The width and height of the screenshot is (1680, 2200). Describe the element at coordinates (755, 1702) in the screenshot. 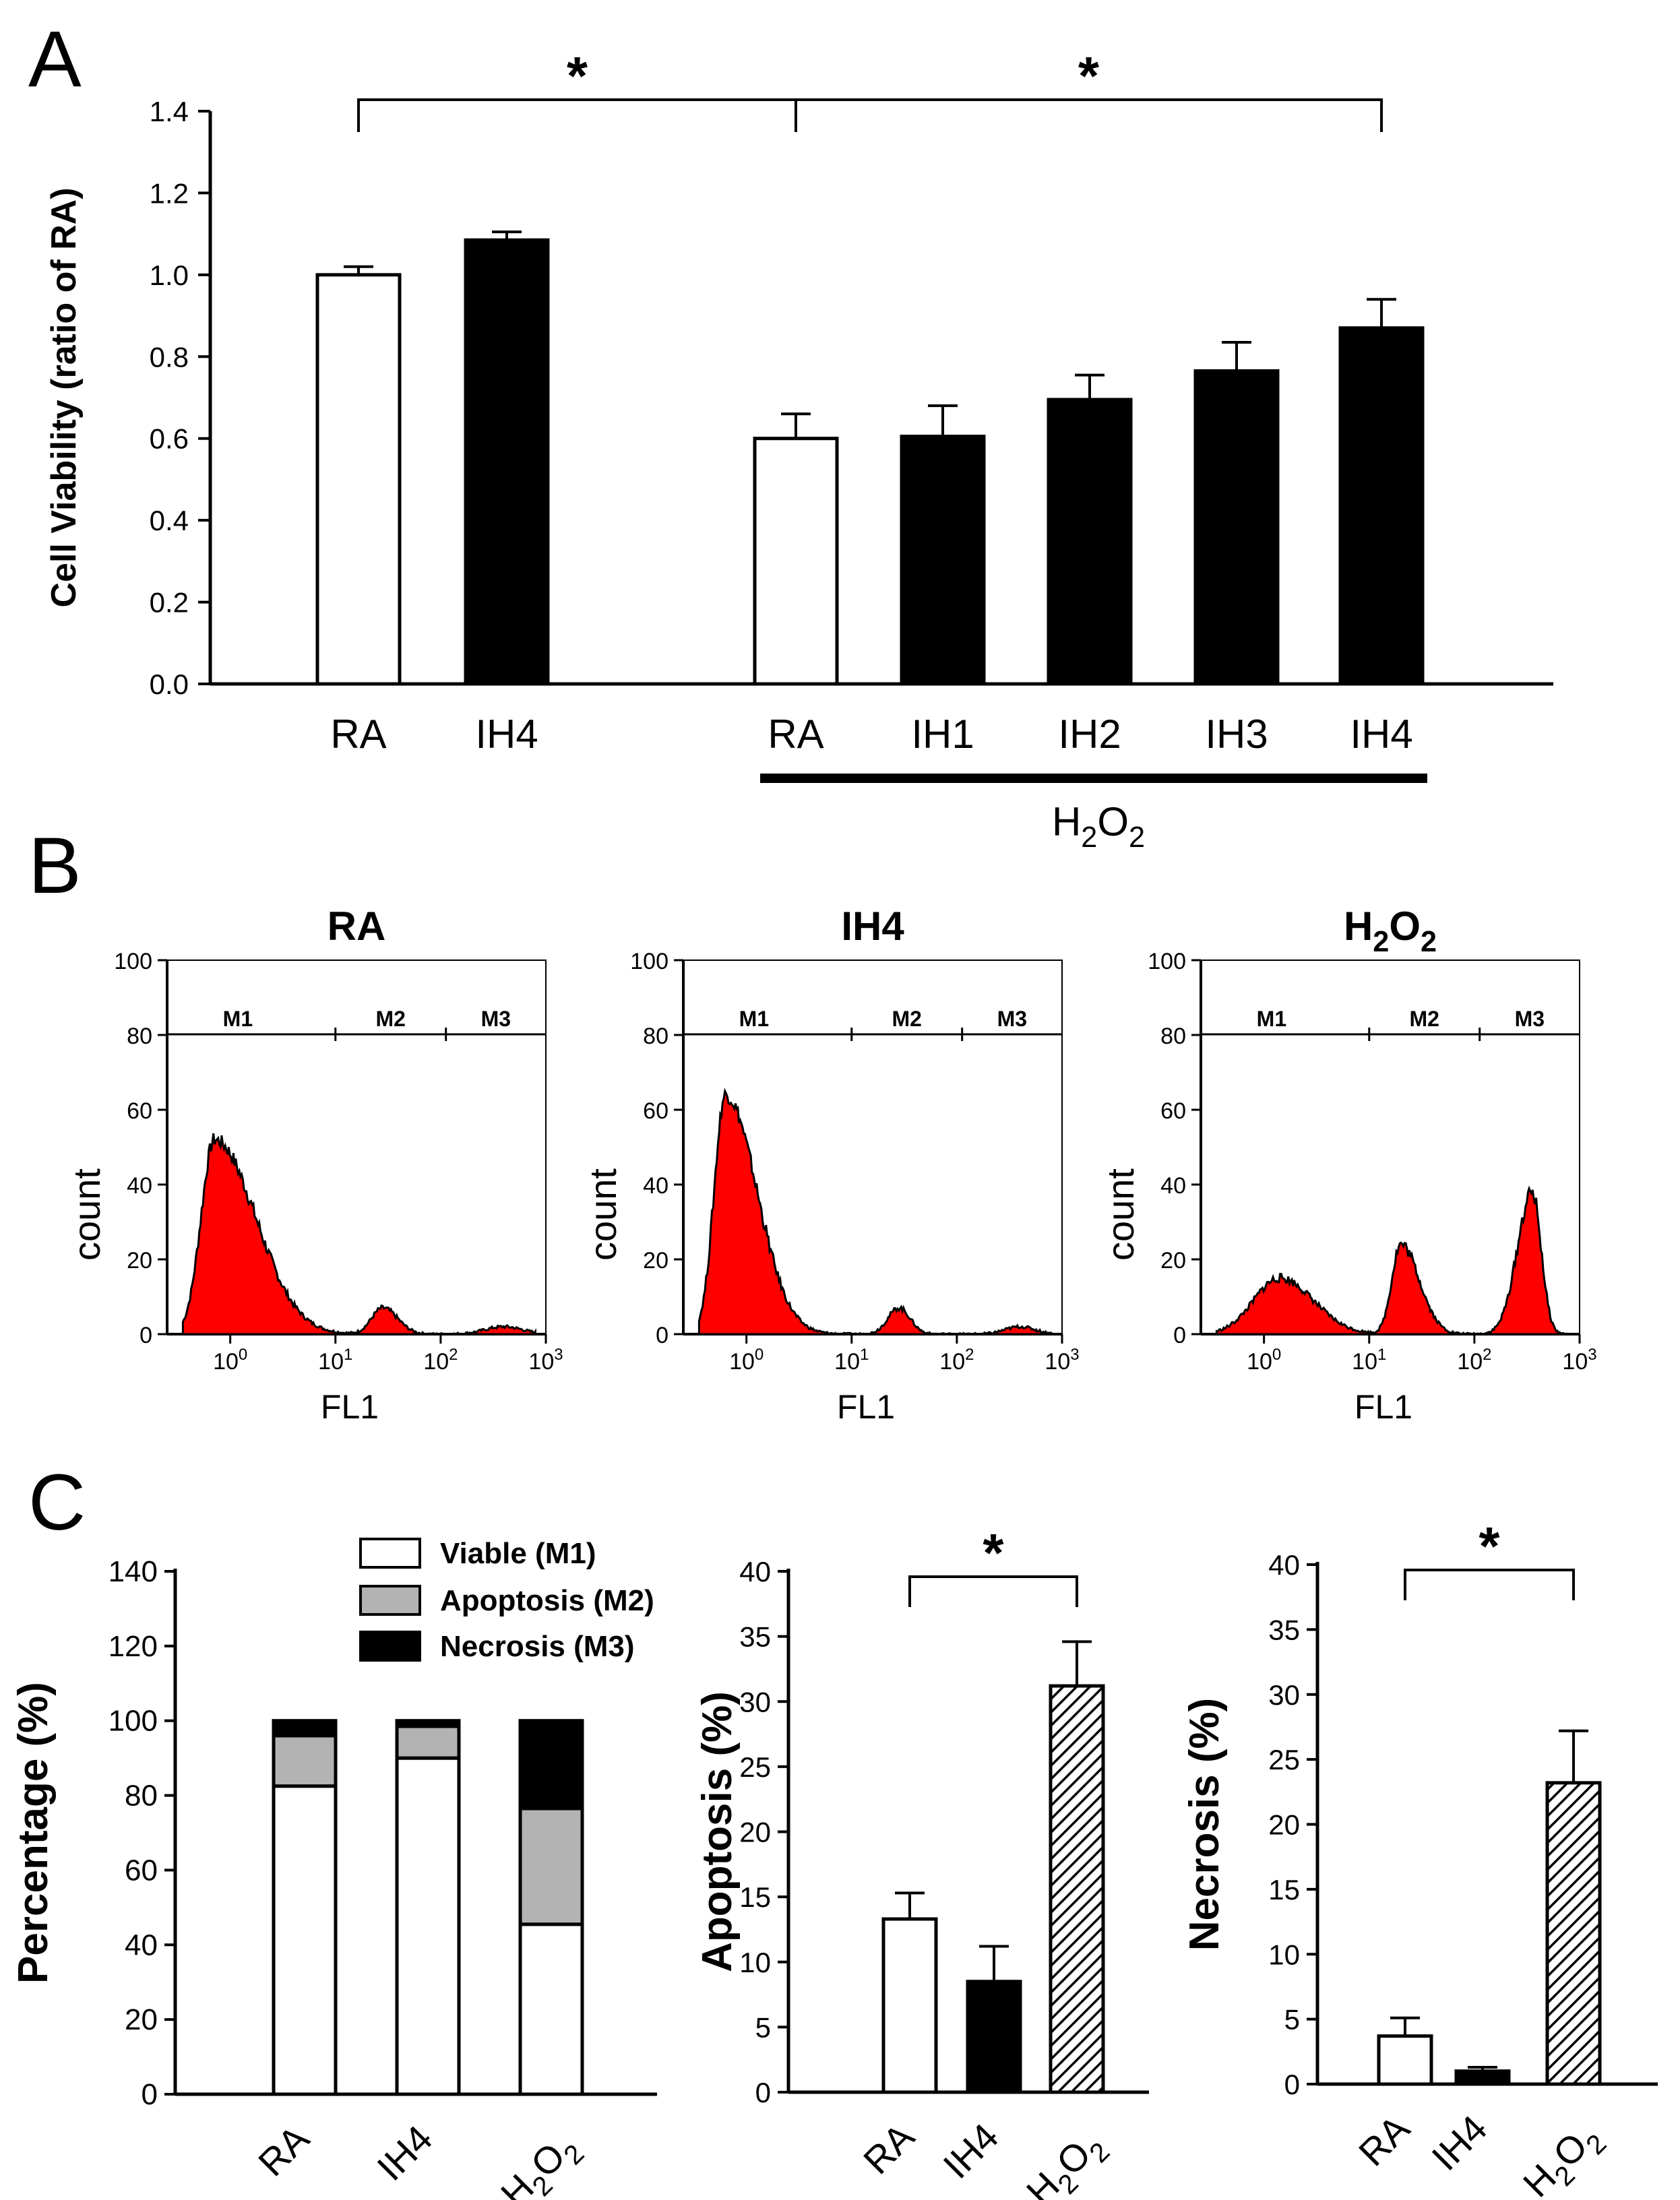

I see `panel-c-apoptosis-ytick-label: 30` at that location.